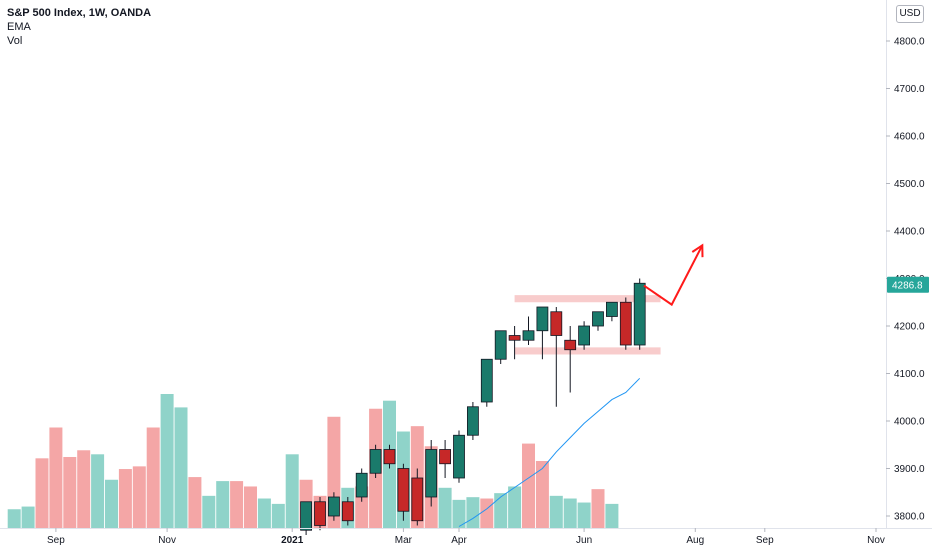 This screenshot has width=932, height=550. Describe the element at coordinates (79, 27) in the screenshot. I see `chart-legend: S&P 500 Index, 1W, OANDA EMA Vol` at that location.